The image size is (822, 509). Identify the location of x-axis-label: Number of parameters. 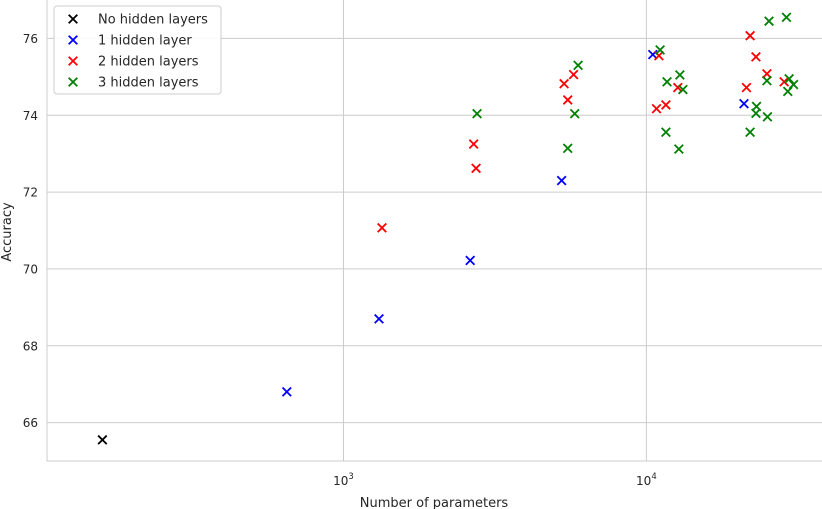
(434, 502).